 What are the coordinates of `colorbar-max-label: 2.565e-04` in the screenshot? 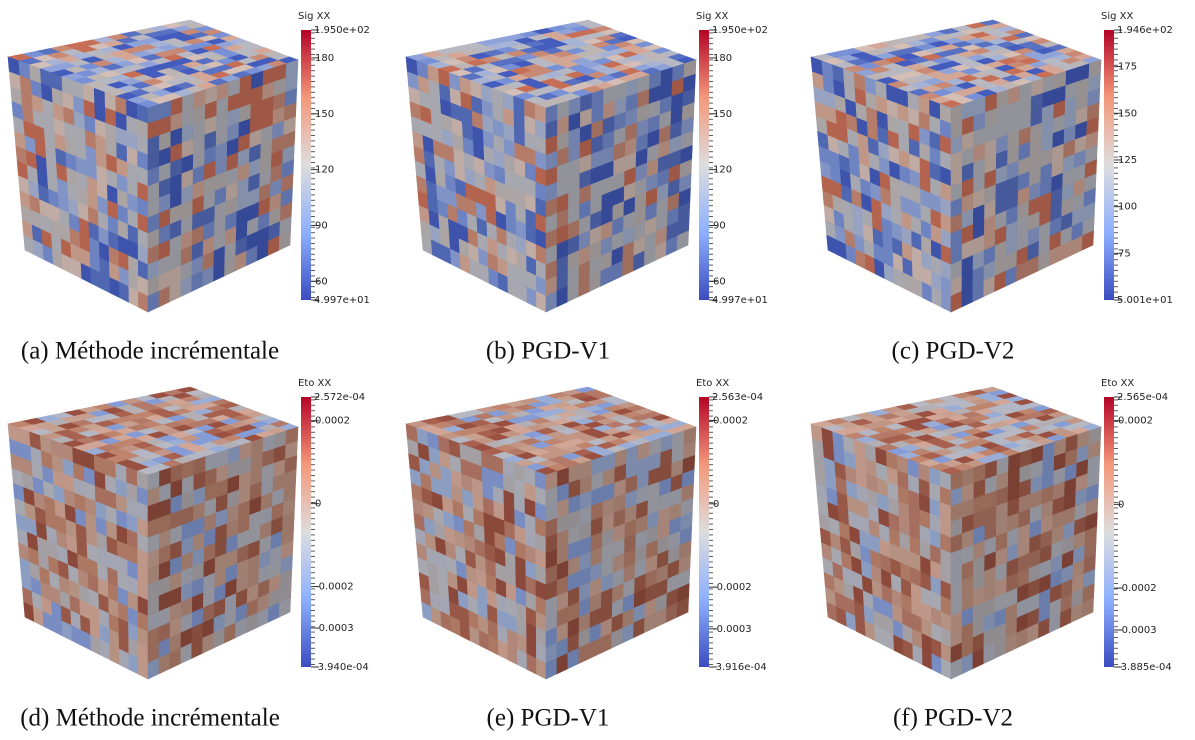 It's located at (1142, 397).